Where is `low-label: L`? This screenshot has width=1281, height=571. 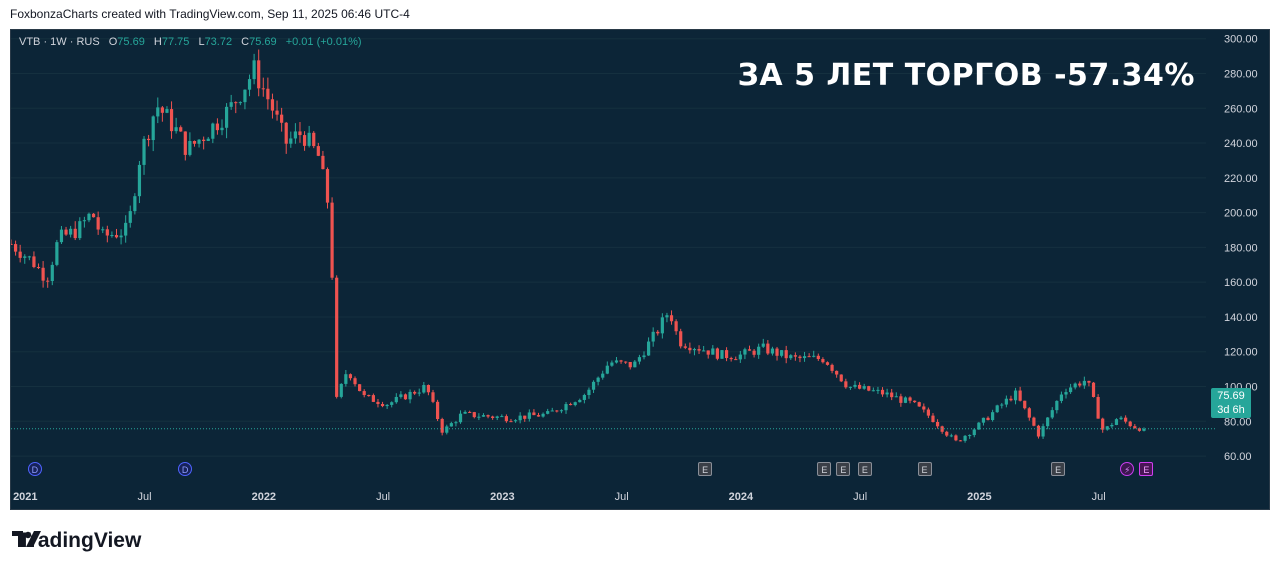
low-label: L is located at coordinates (201, 42).